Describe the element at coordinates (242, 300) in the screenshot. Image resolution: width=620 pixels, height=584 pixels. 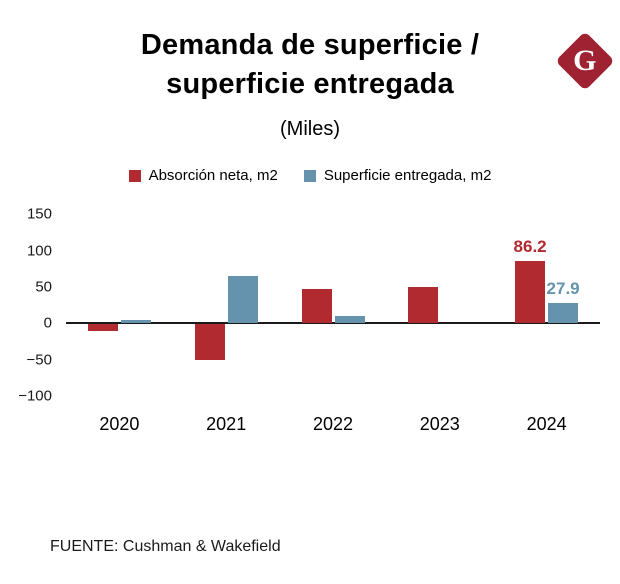
I see `bar-superficie-2021` at that location.